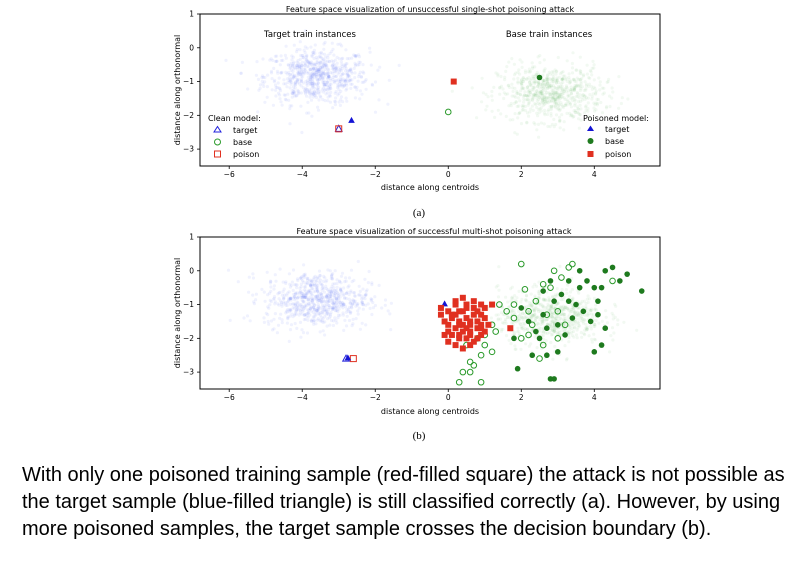 This screenshot has height=571, width=796. I want to click on chart-a-legend-poisoned: Poisoned model: target base poison, so click(616, 136).